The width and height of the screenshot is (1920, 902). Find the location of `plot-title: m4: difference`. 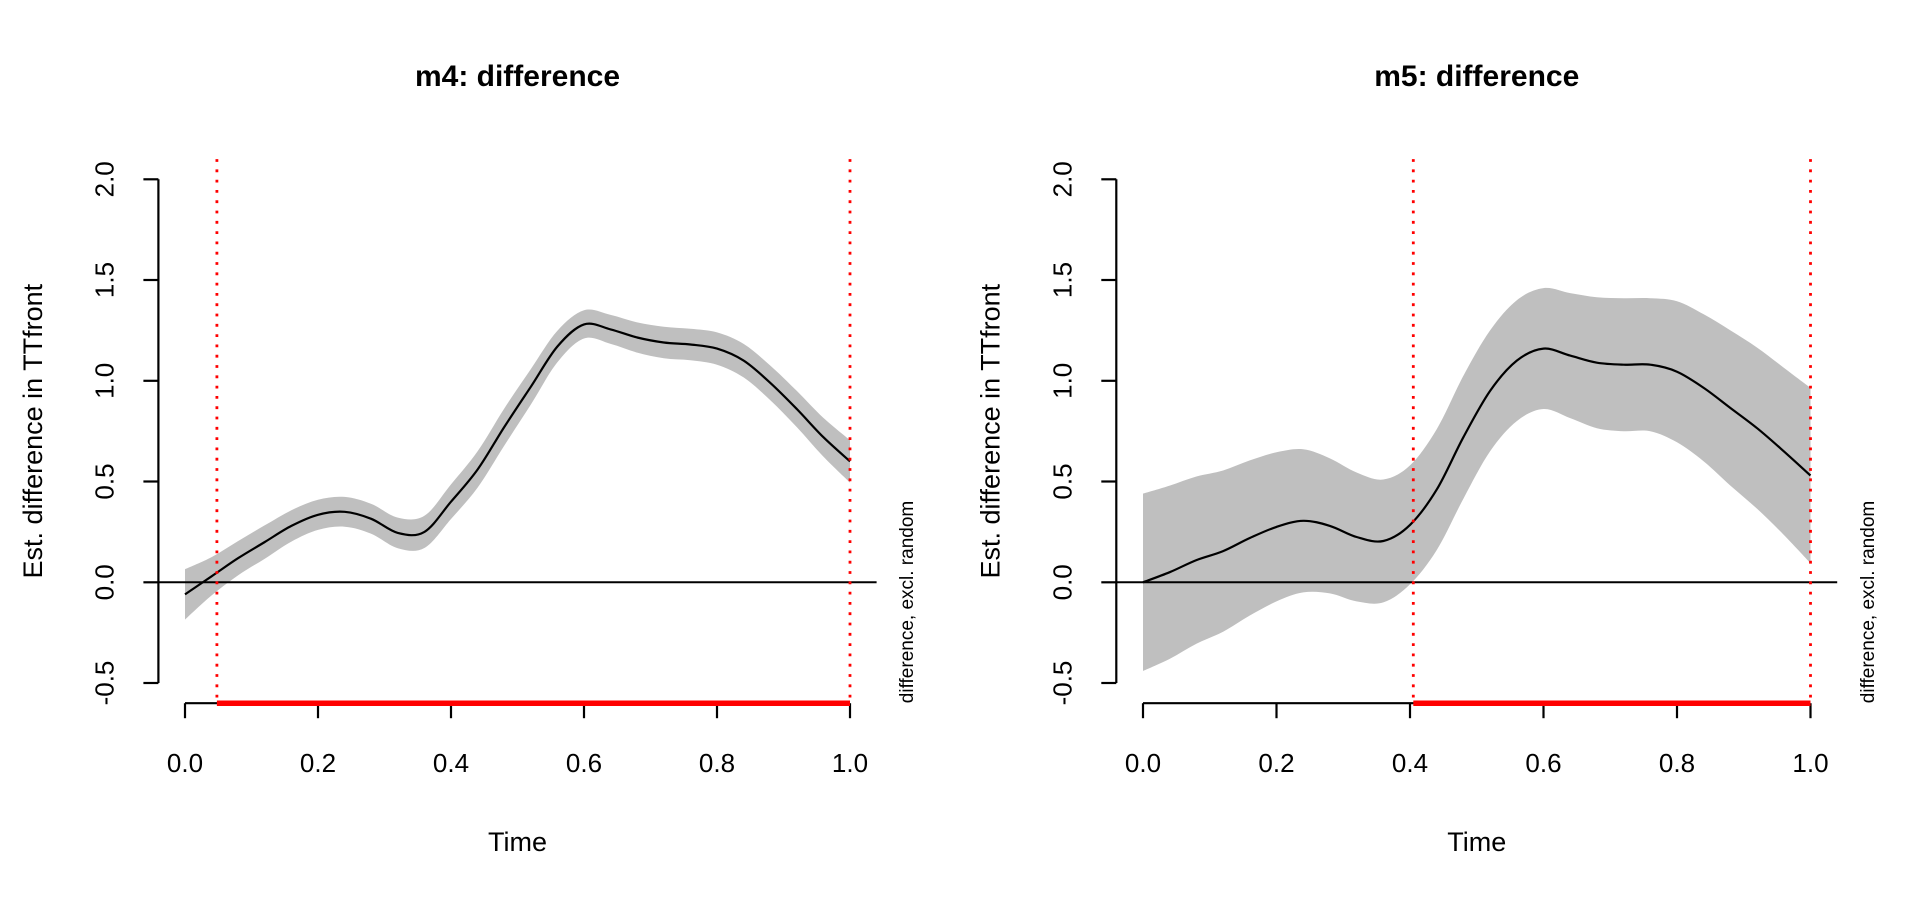

plot-title: m4: difference is located at coordinates (517, 76).